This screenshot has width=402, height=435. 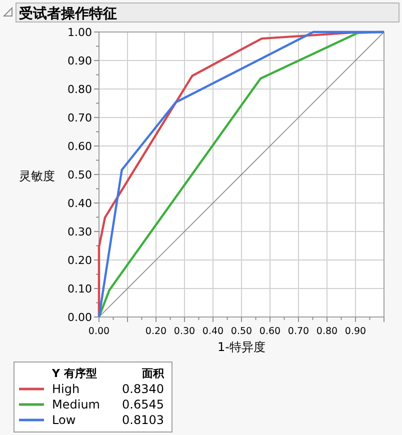 I want to click on legend-label: Low, so click(x=64, y=420).